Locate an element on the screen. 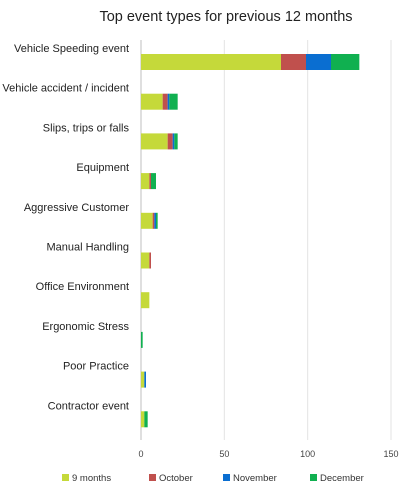  legend-label: 9 months is located at coordinates (91, 478).